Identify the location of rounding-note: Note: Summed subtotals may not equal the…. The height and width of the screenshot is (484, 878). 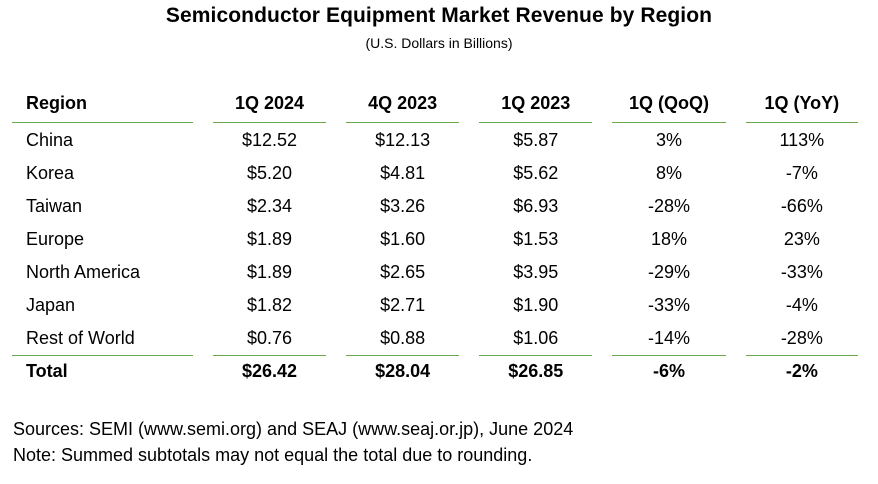
(273, 455).